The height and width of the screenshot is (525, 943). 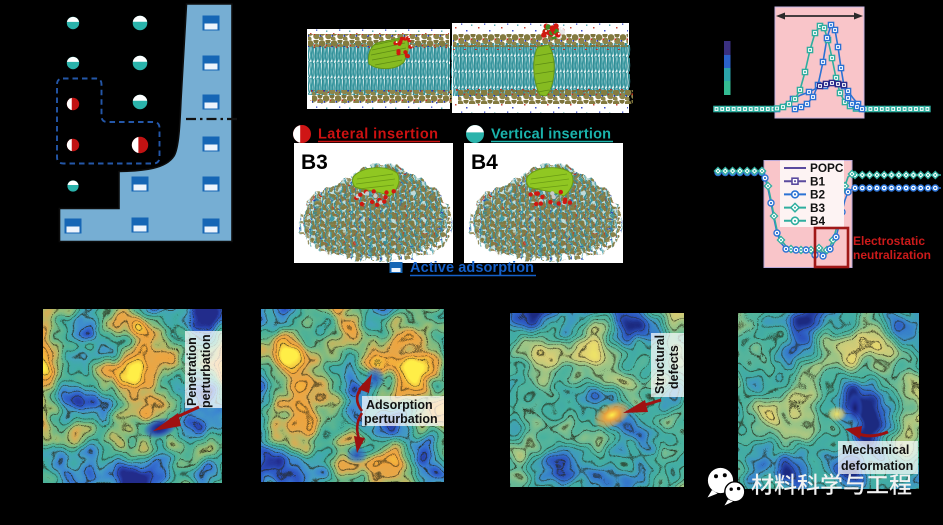 What do you see at coordinates (192, 371) in the screenshot?
I see `svg-text: Penetration` at bounding box center [192, 371].